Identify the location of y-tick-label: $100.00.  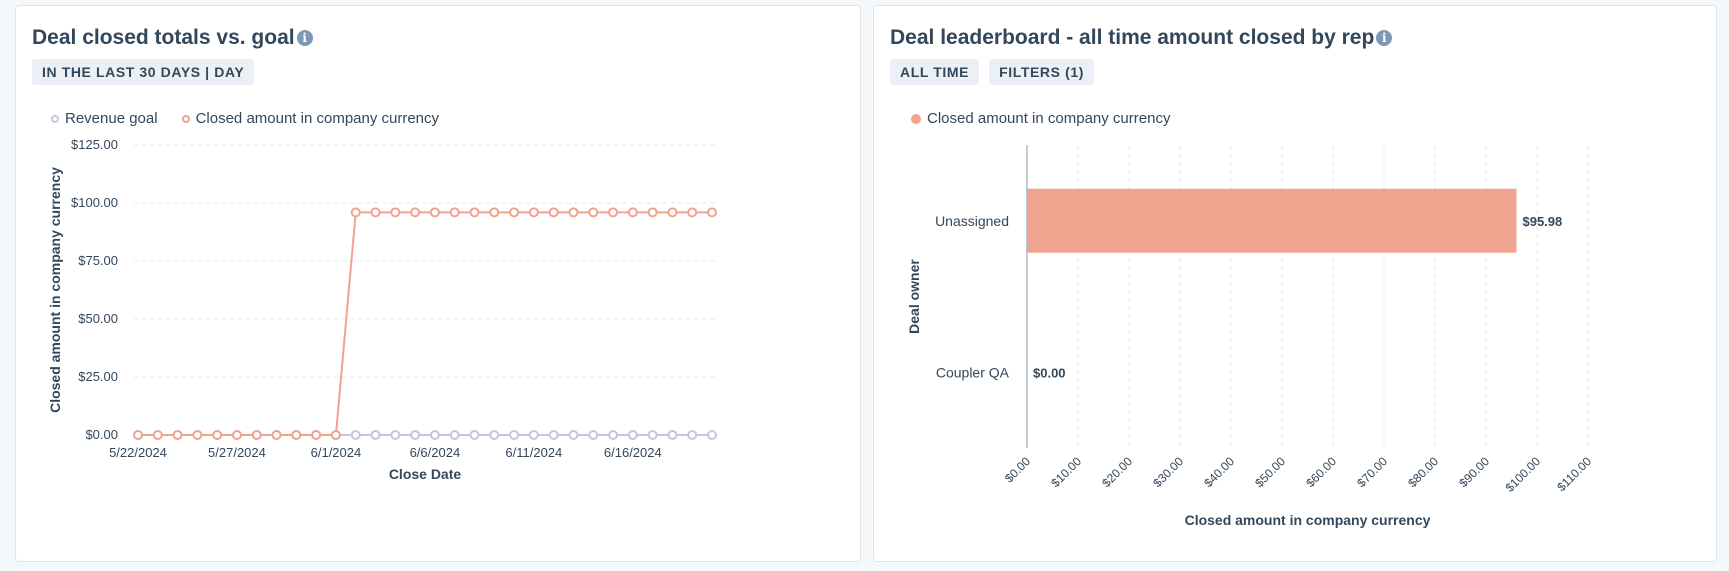
(94, 202).